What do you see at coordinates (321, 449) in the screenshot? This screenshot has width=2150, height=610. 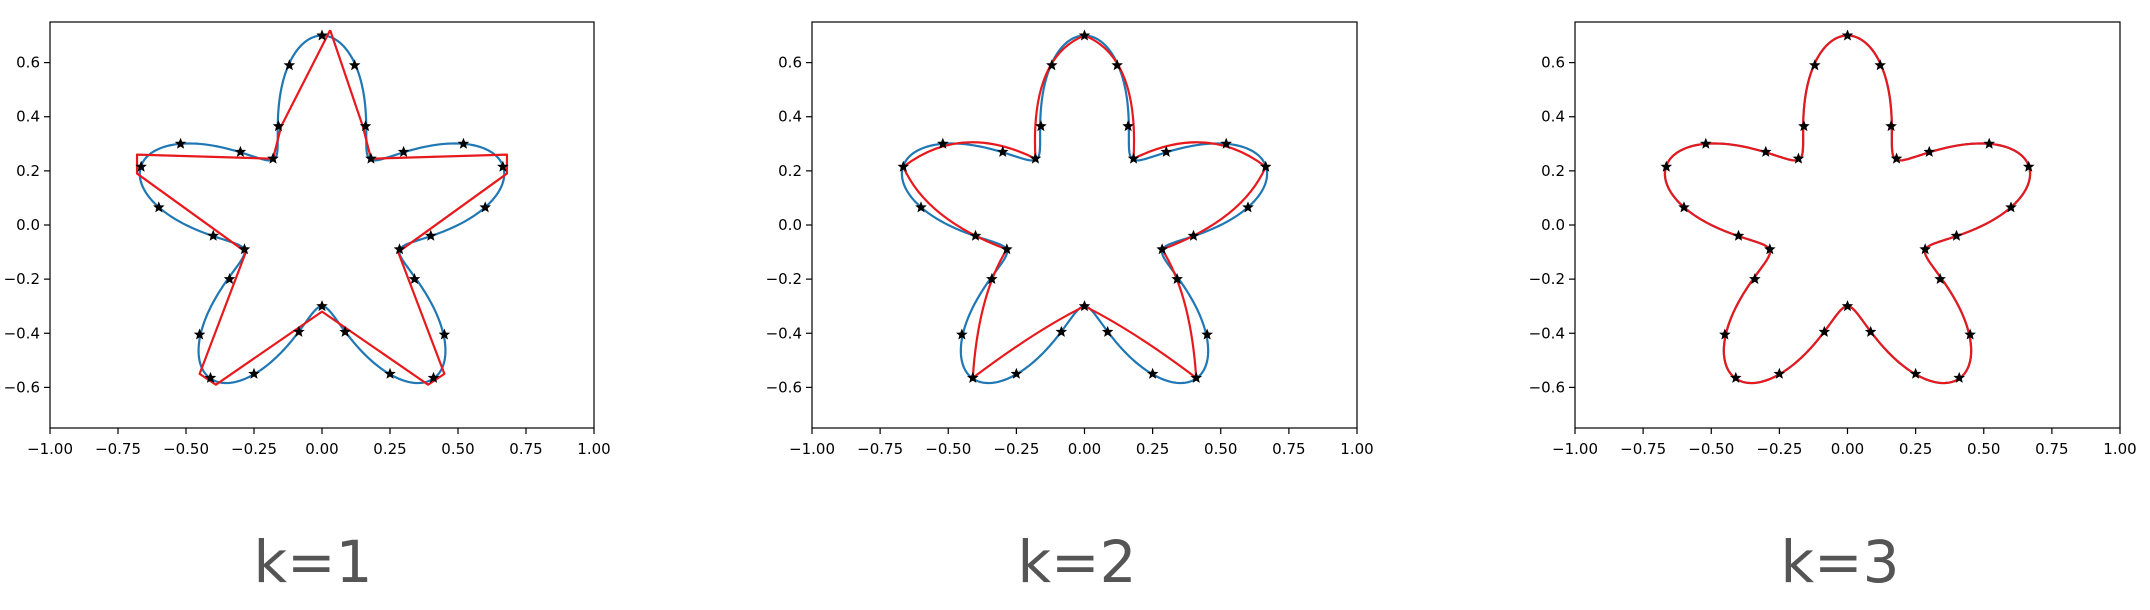 I see `x-tick-label: 0.00` at bounding box center [321, 449].